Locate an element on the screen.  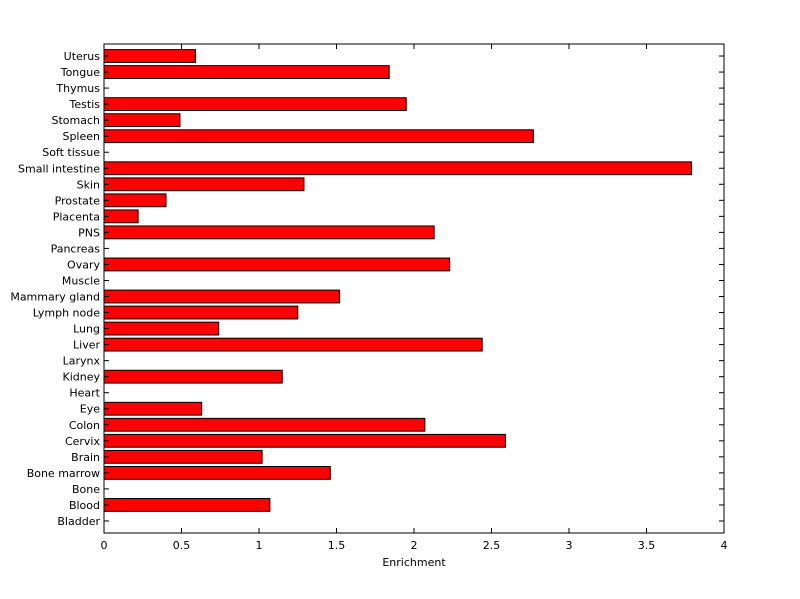
y-tick-label: Stomach is located at coordinates (75, 120).